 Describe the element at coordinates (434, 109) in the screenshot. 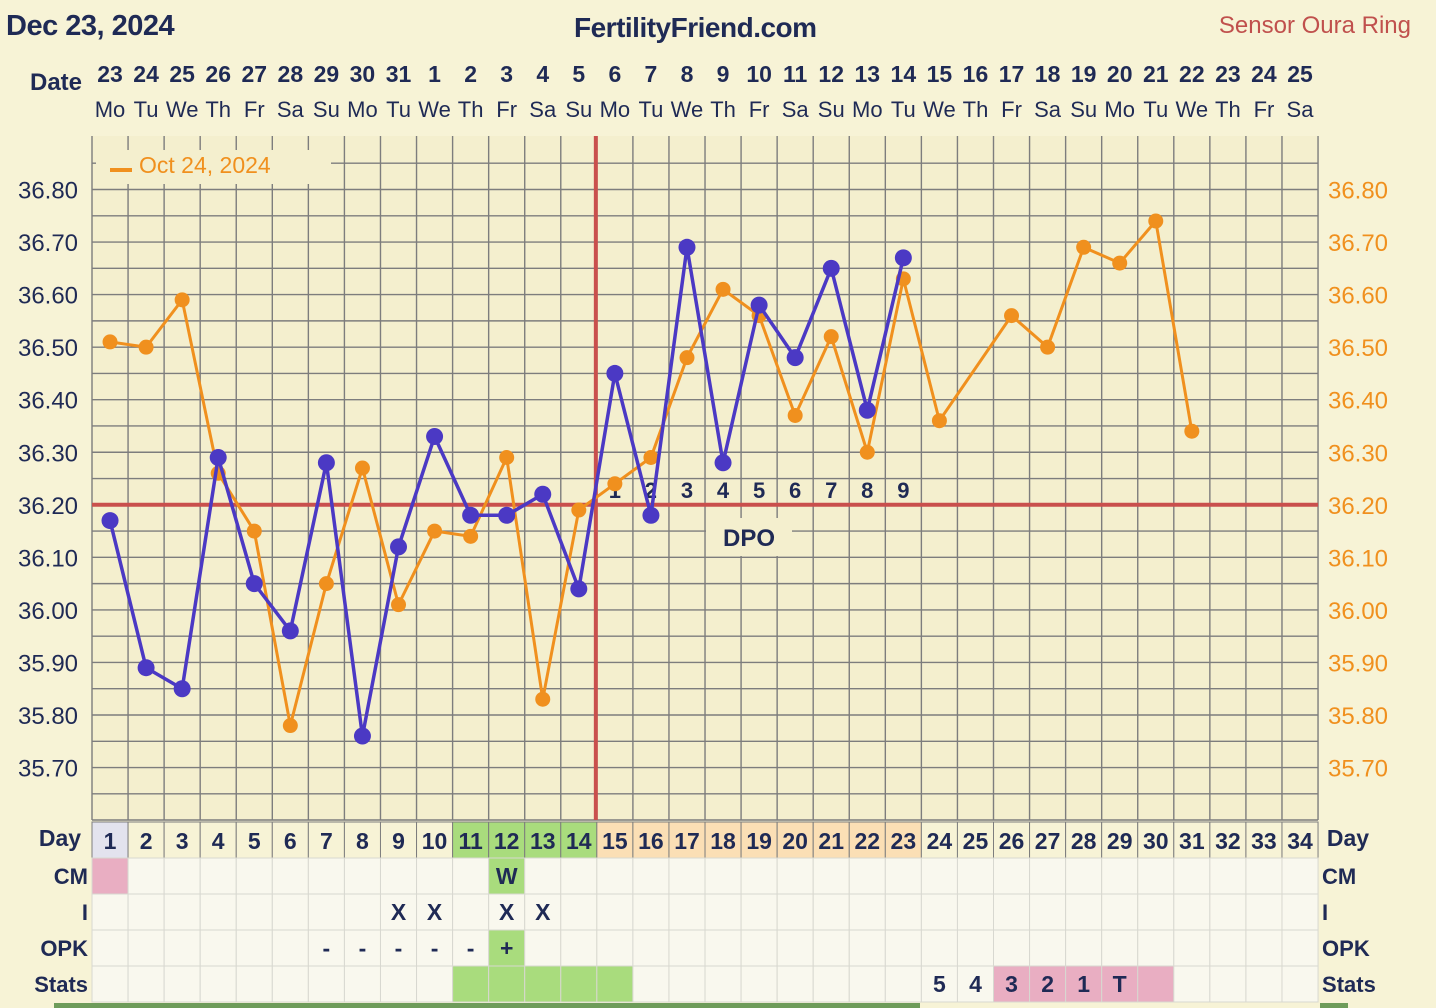

I see `weekday-label: We` at that location.